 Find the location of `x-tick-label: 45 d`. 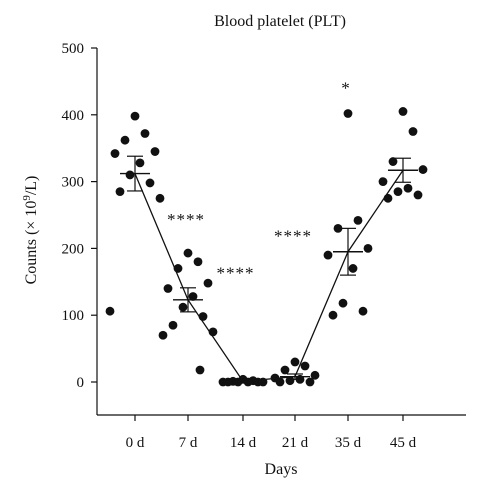

x-tick-label: 45 d is located at coordinates (403, 443).